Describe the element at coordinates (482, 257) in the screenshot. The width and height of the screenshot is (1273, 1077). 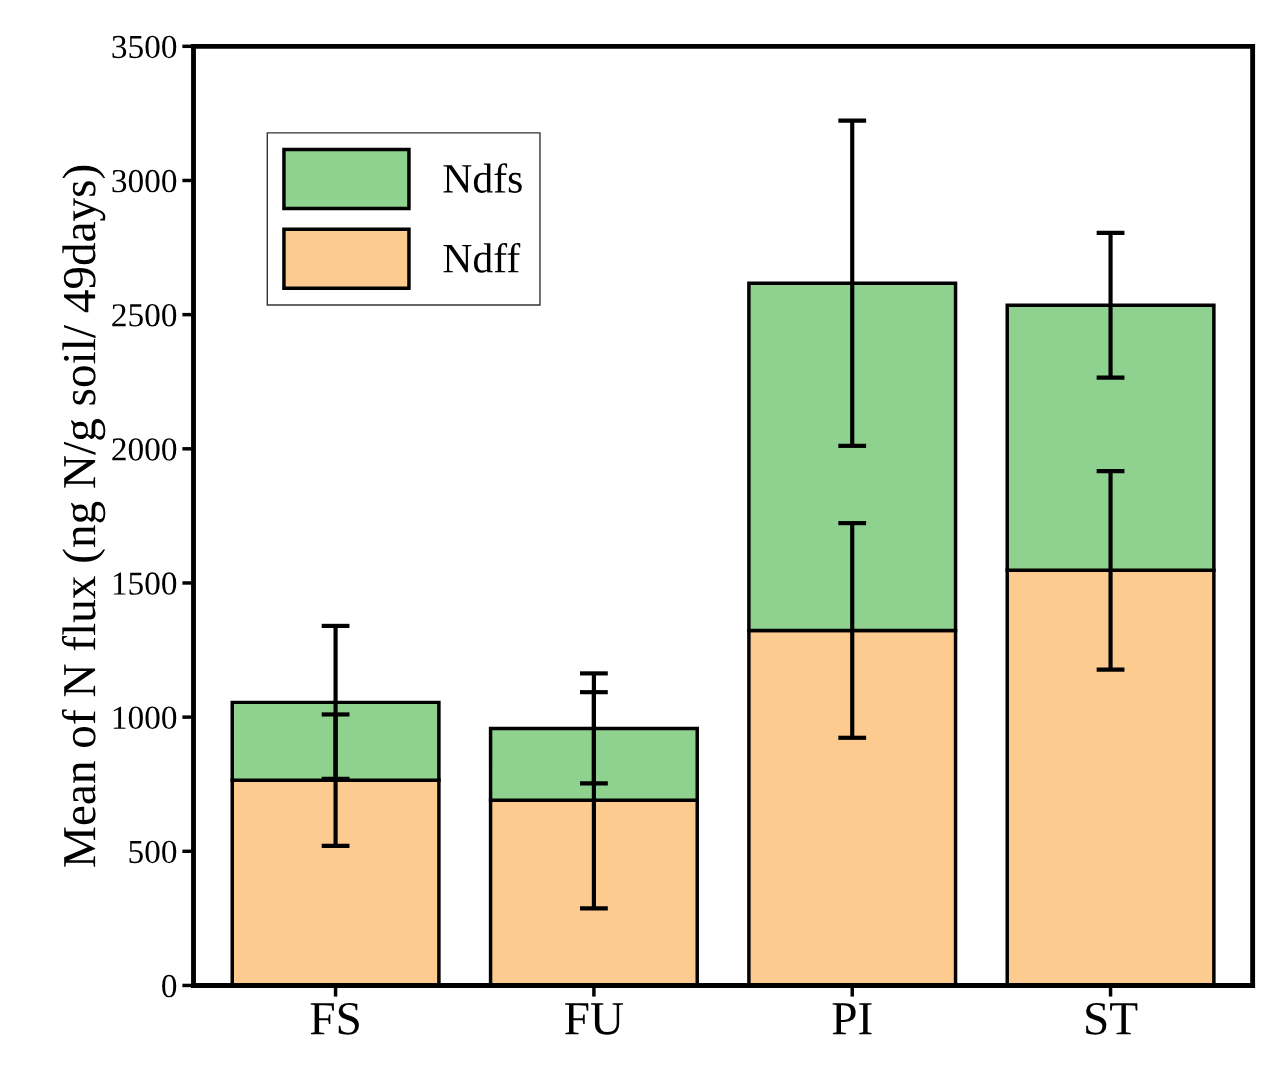
I see `legend-label: Ndff` at that location.